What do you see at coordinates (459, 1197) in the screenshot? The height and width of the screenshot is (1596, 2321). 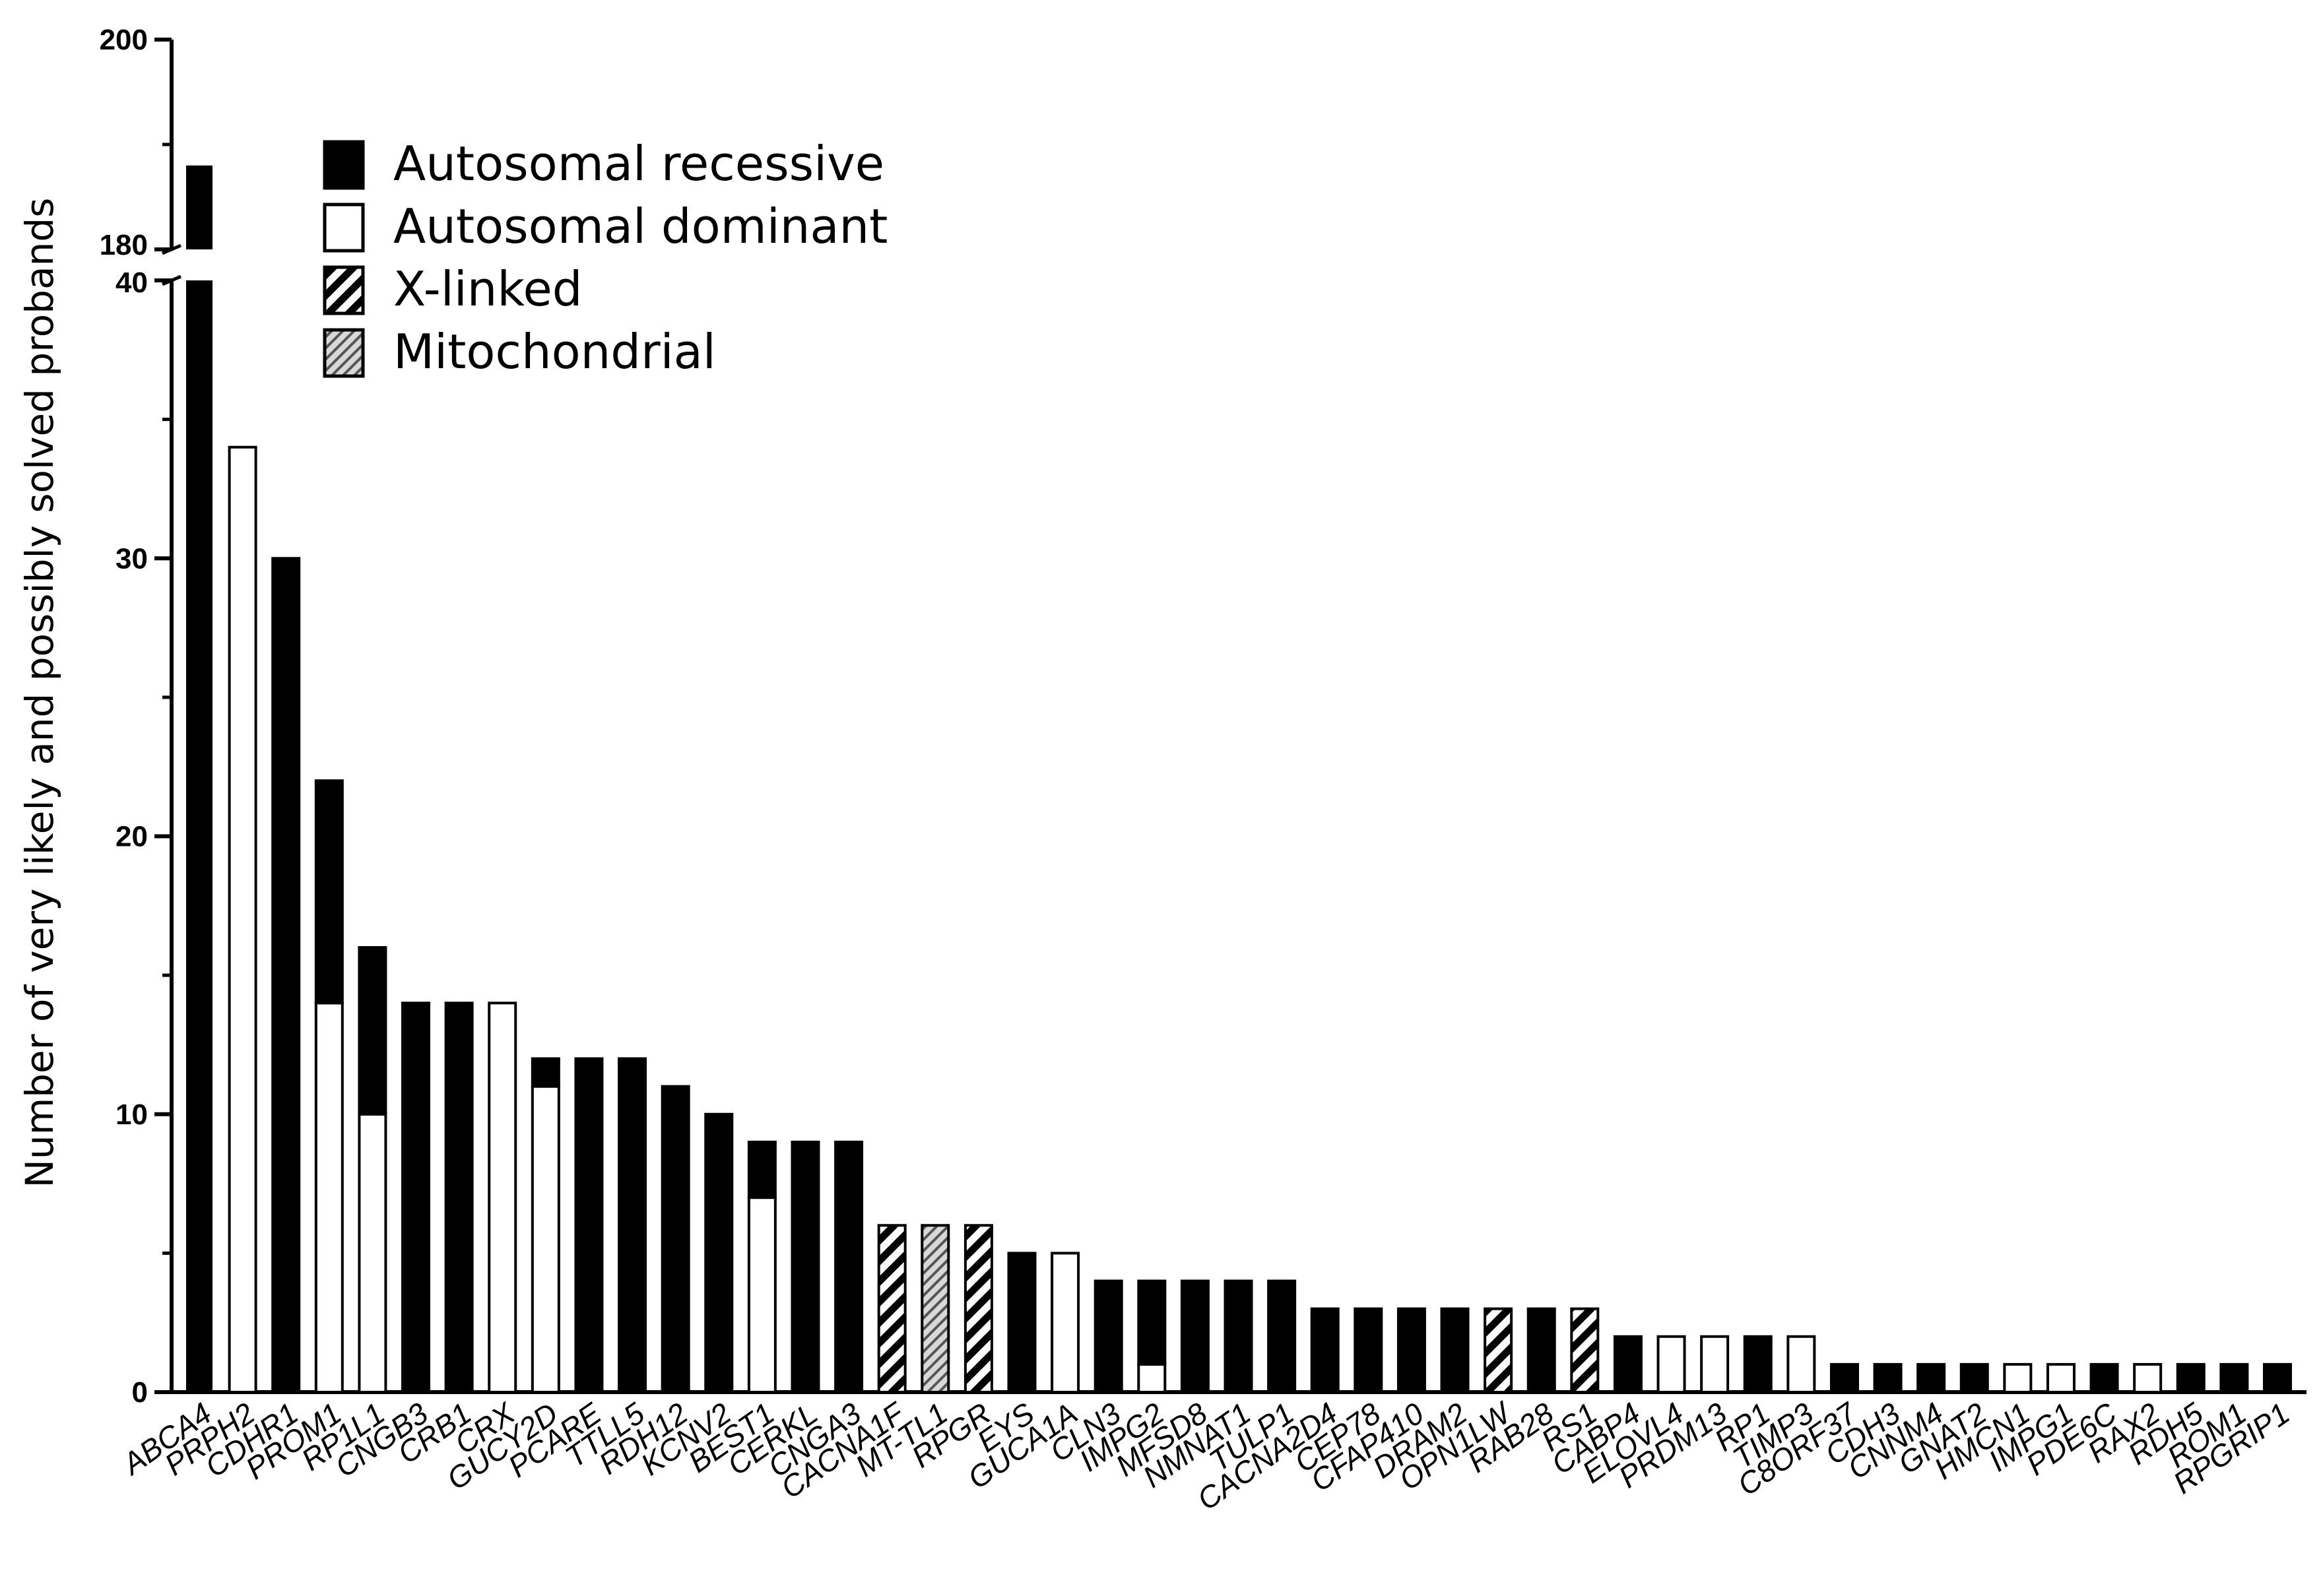 I see `bar-ar-crb1` at bounding box center [459, 1197].